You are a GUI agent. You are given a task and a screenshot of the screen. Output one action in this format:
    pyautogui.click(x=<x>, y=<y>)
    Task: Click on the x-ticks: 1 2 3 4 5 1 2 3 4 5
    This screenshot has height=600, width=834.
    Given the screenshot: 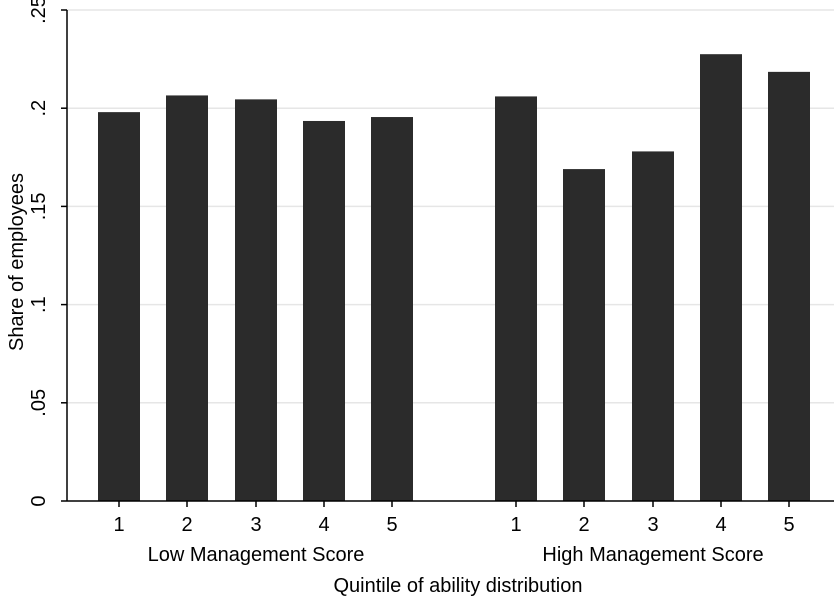 What is the action you would take?
    pyautogui.click(x=454, y=518)
    